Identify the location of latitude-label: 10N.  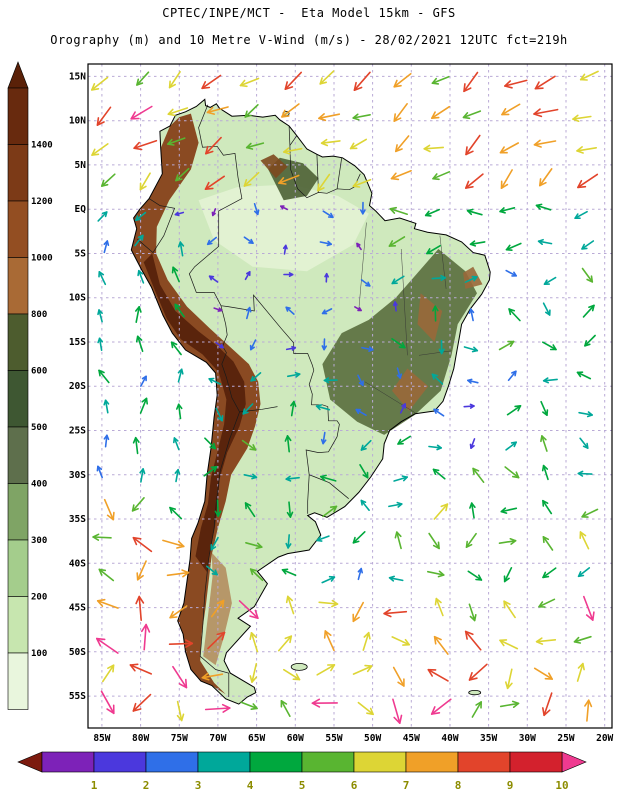
(77, 121).